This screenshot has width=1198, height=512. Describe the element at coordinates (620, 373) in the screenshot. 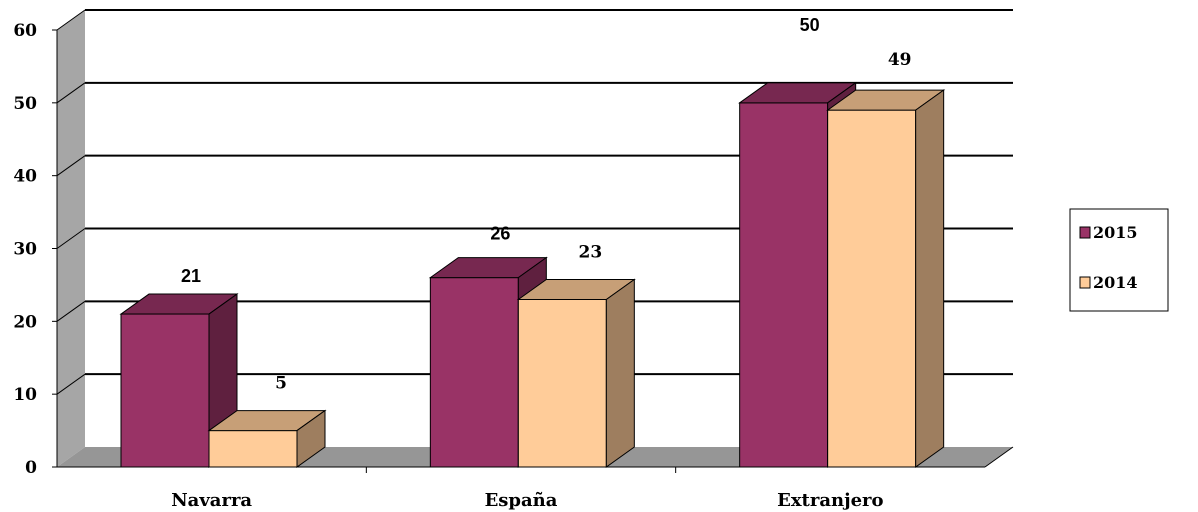

I see `bar-side-España-2014` at that location.